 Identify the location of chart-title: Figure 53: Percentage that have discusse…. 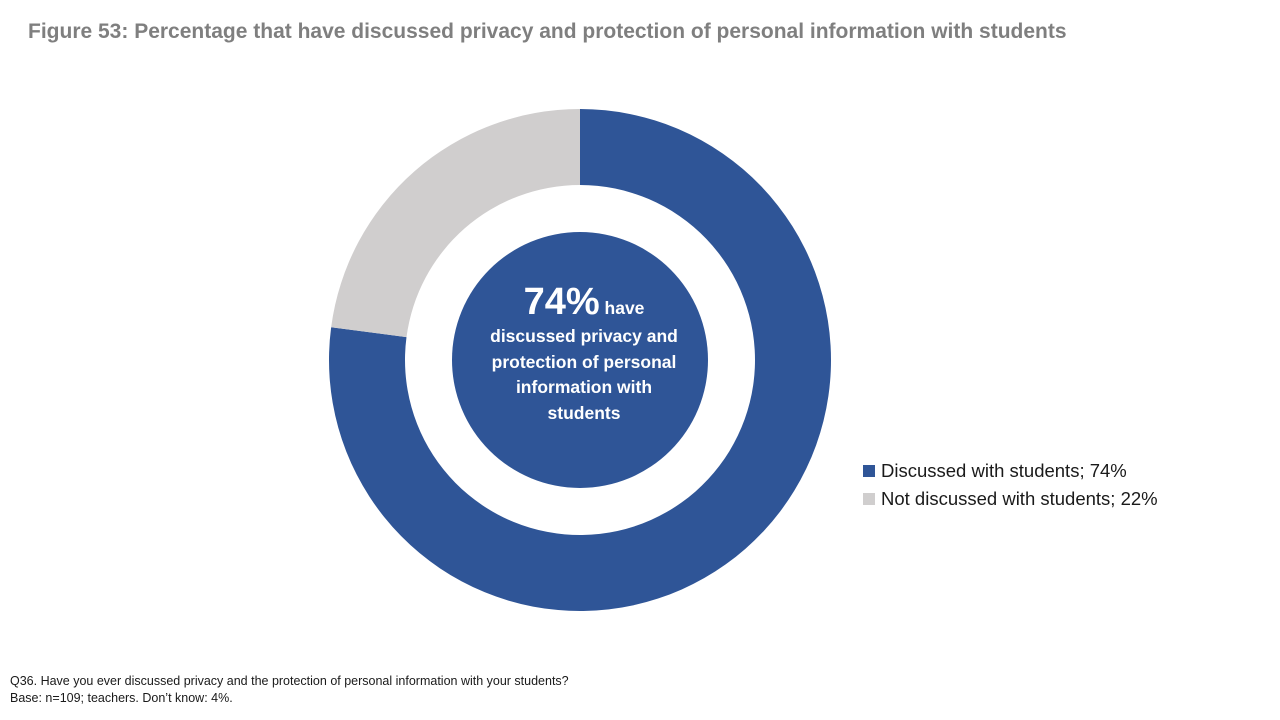
(547, 31).